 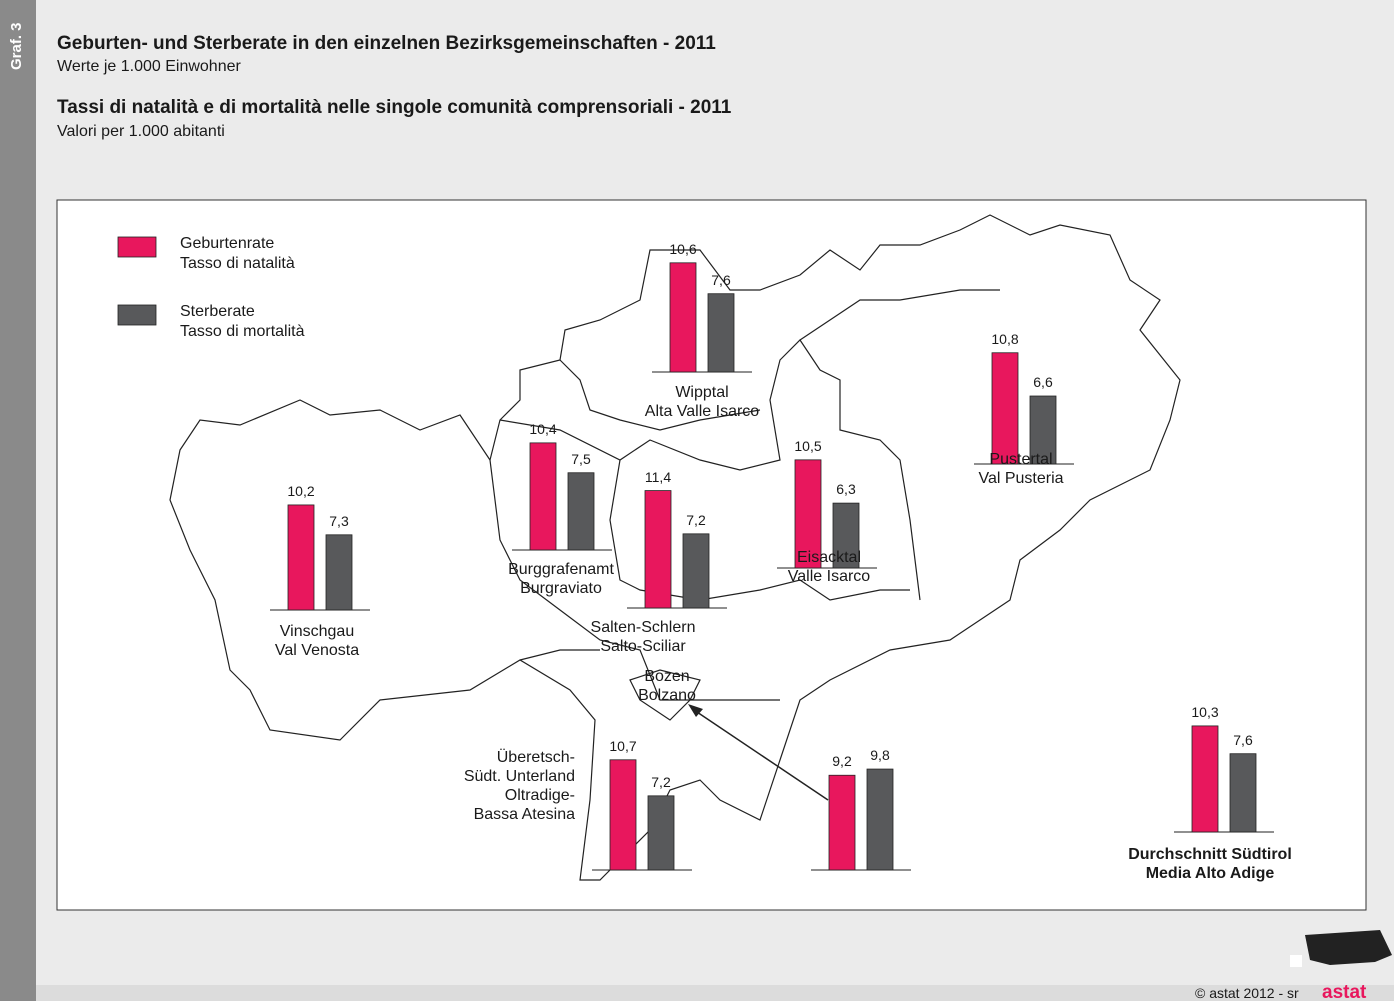 I want to click on category-label: Burggrafenamt Burgraviato, so click(x=561, y=579).